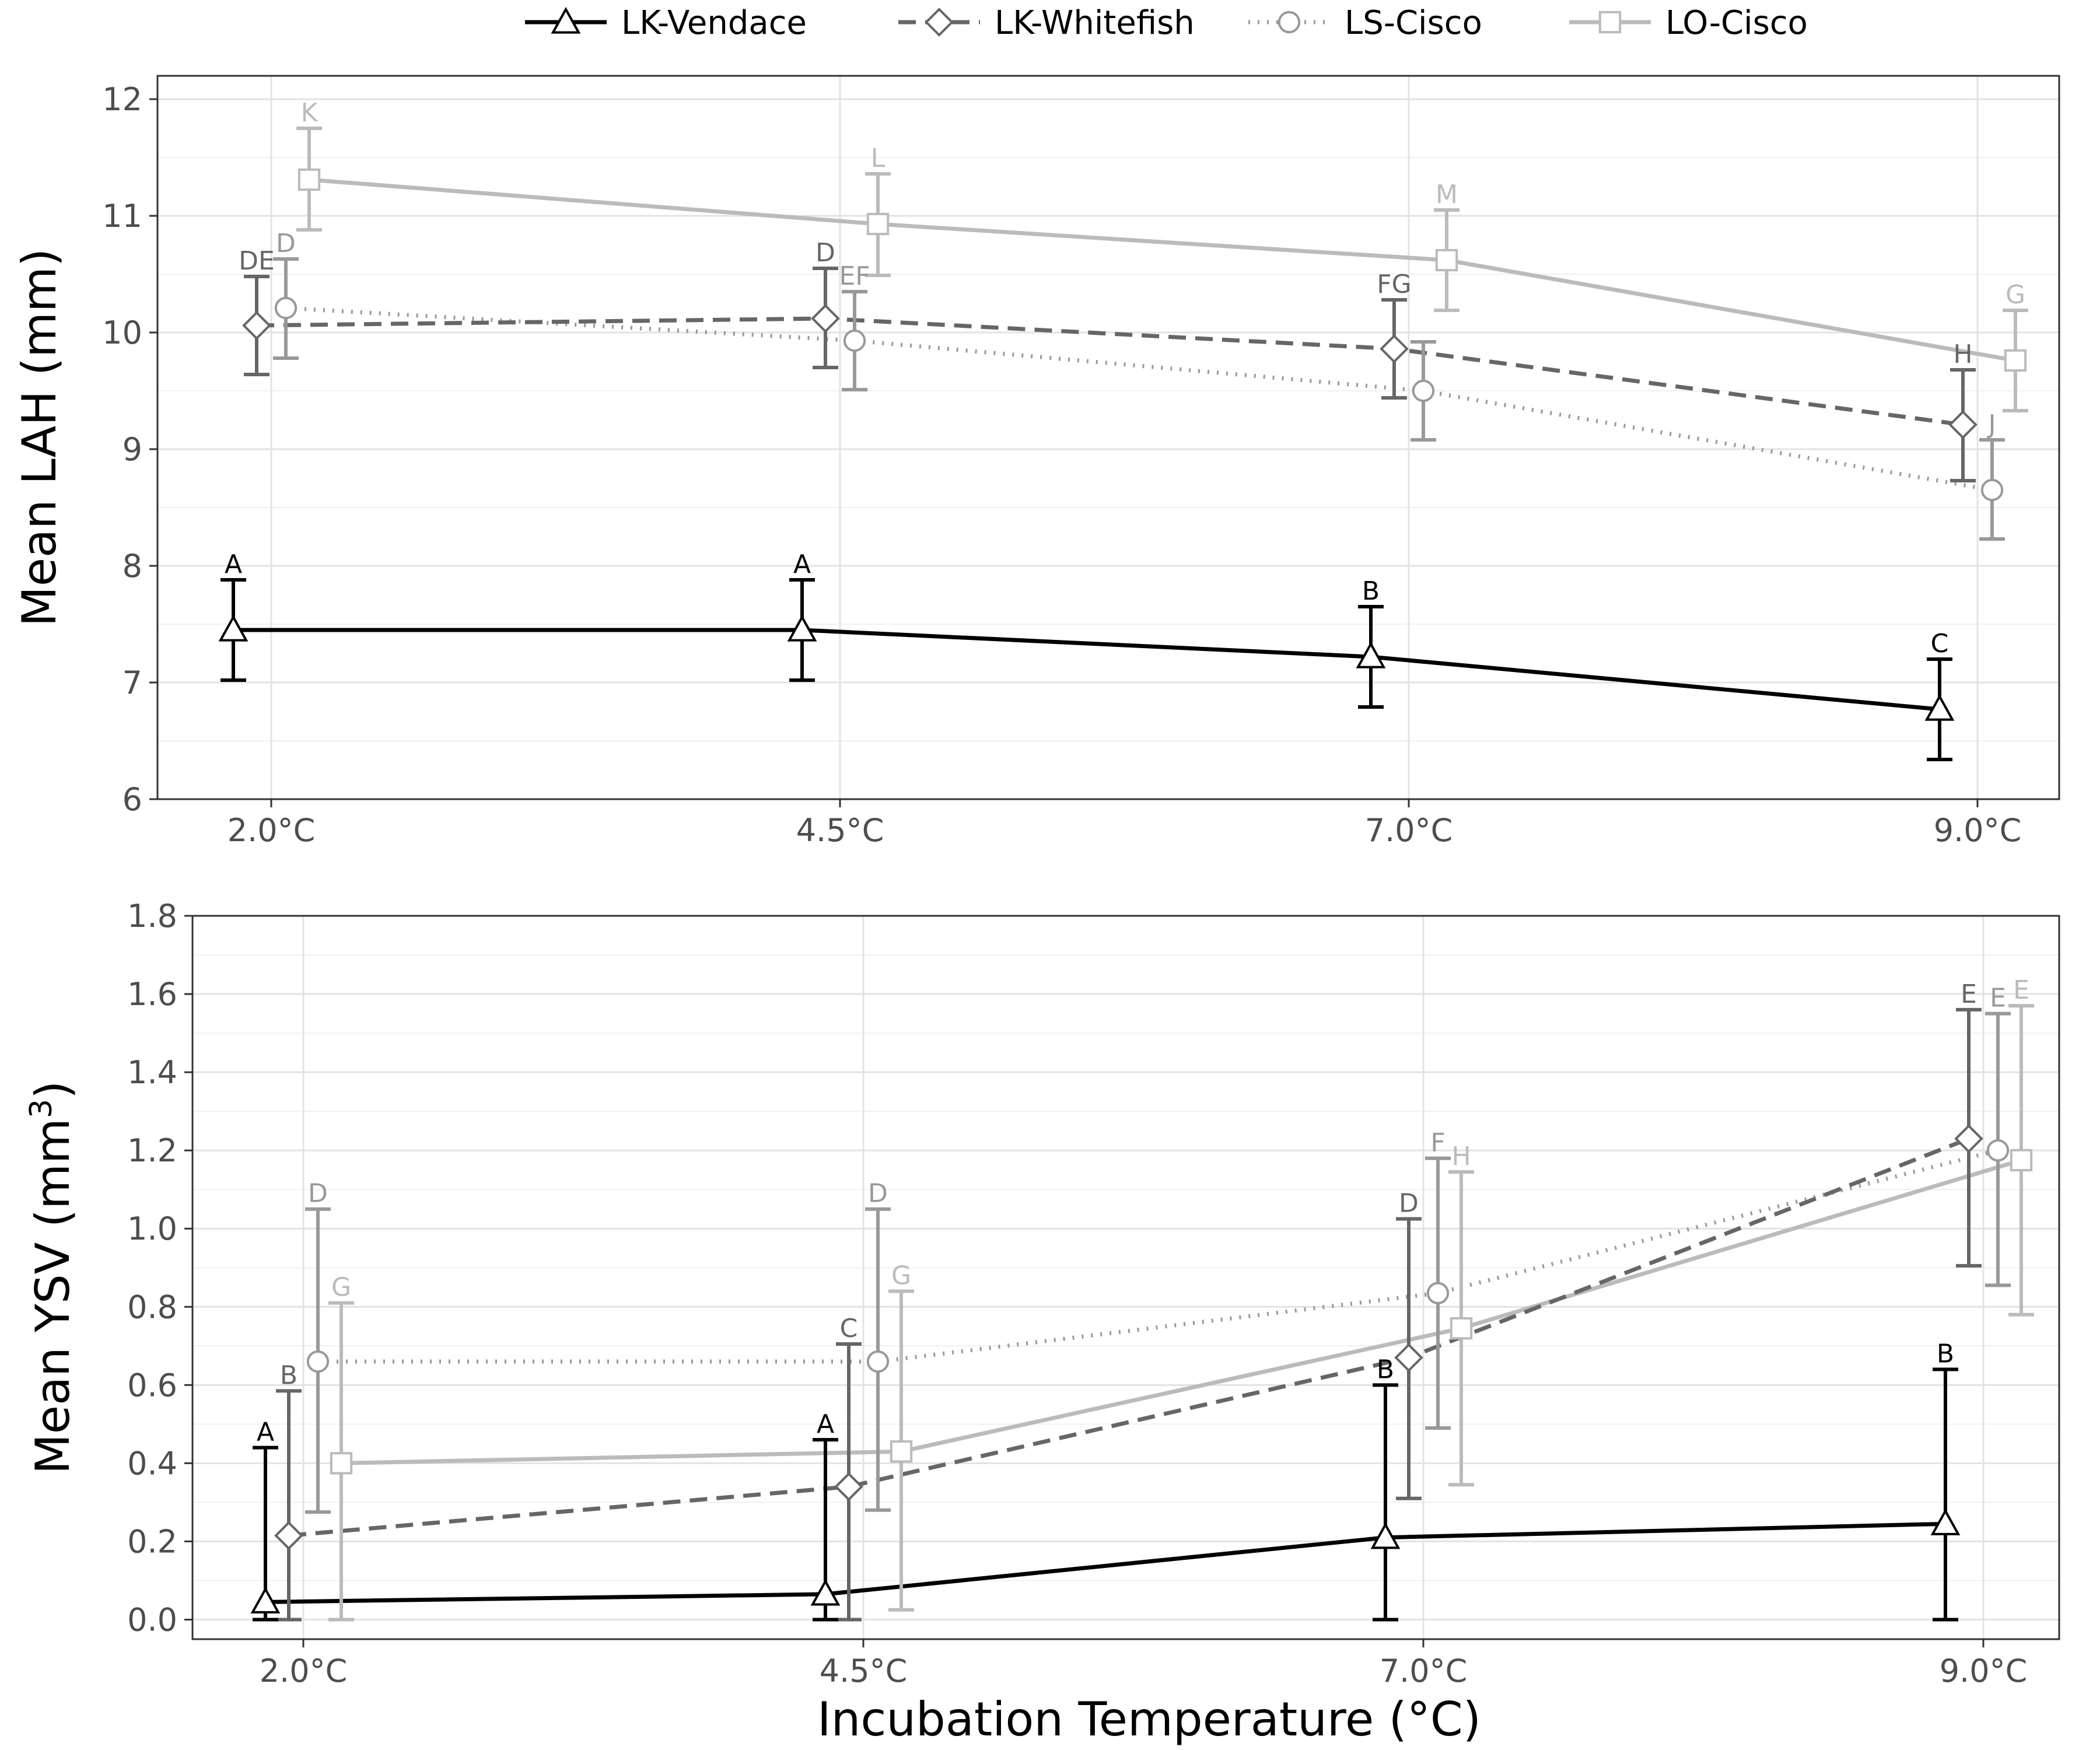 The width and height of the screenshot is (2100, 1750). I want to click on significance-letter-lscisco: E, so click(1998, 998).